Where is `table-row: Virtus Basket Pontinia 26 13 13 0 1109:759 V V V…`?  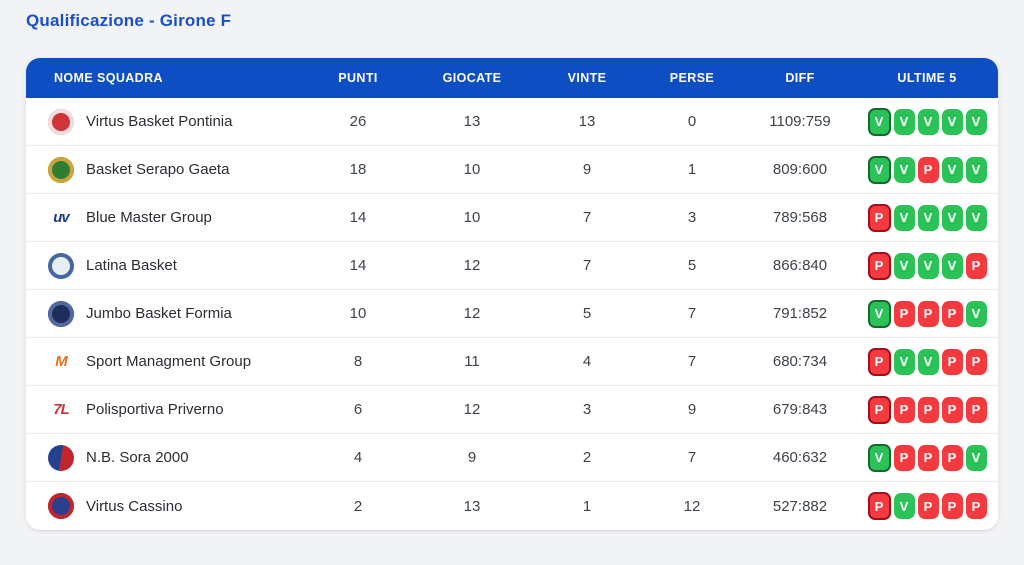 table-row: Virtus Basket Pontinia 26 13 13 0 1109:759 V V V… is located at coordinates (512, 122).